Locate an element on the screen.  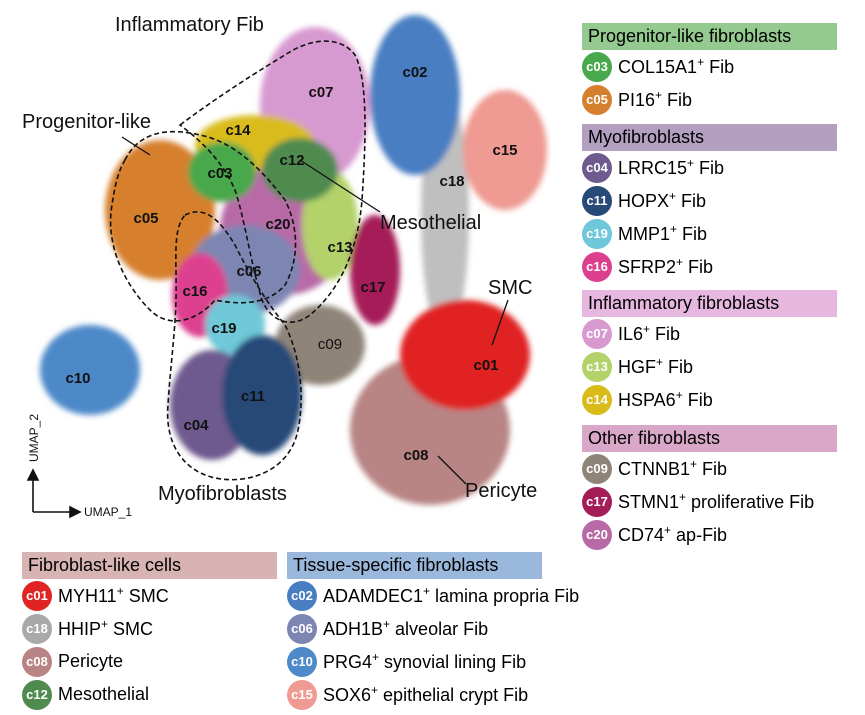
legend-label: IL6+ Fib is located at coordinates (649, 333).